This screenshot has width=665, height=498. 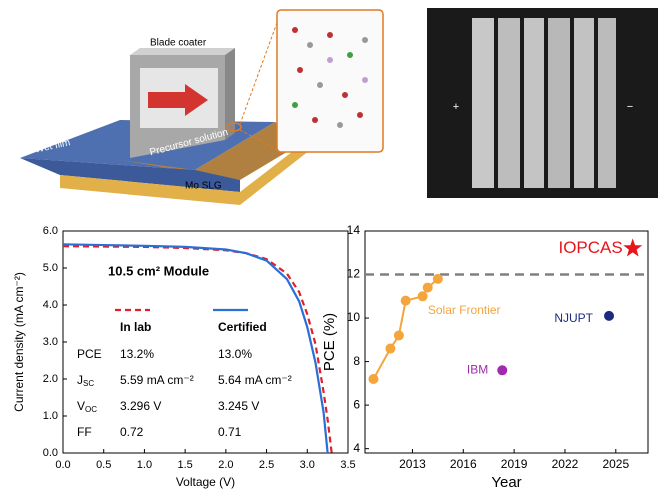 I want to click on y-tick-label: 5.0, so click(x=50, y=268).